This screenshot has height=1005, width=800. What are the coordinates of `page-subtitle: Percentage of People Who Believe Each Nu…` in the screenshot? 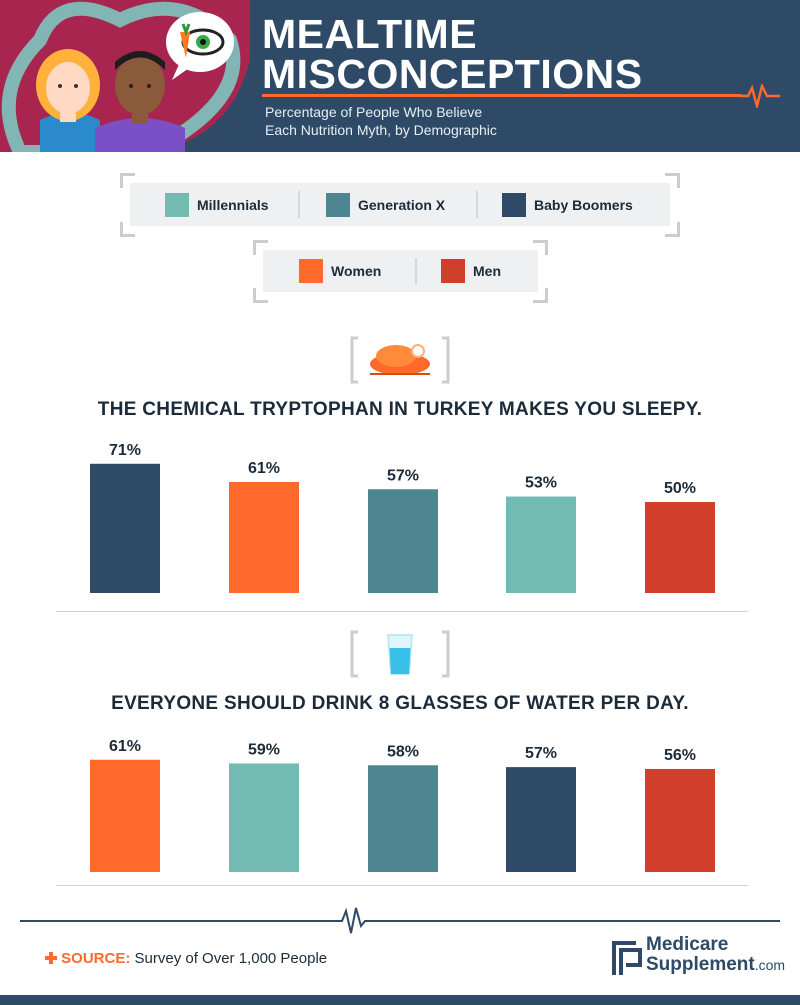 It's located at (425, 121).